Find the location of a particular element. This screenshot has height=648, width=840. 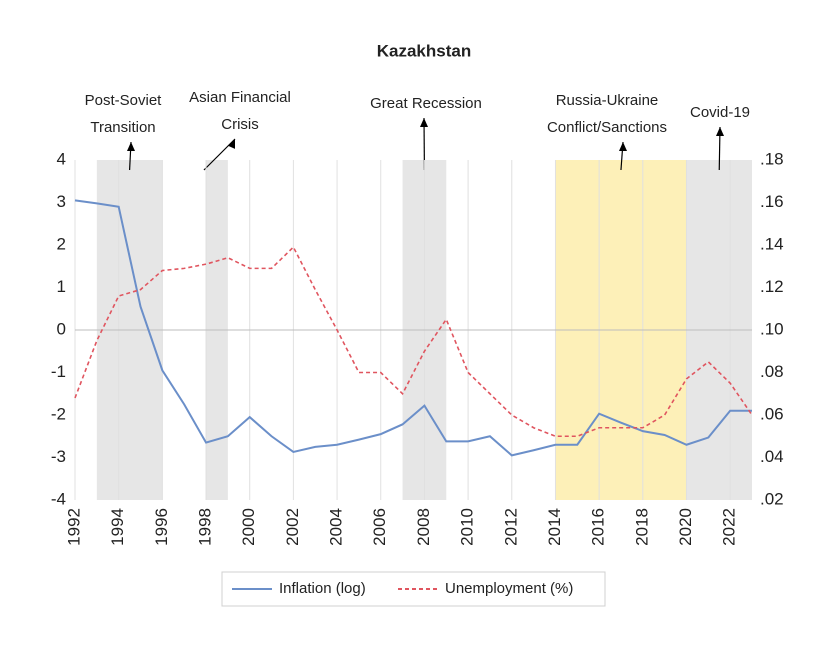

x-tick-label: 2008 is located at coordinates (423, 527).